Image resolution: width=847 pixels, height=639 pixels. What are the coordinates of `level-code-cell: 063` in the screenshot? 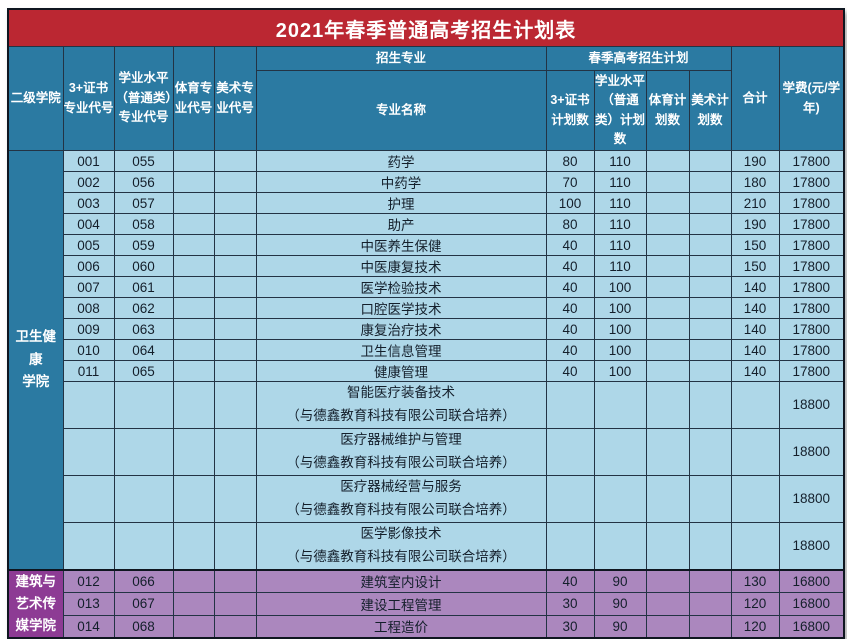 It's located at (143, 329).